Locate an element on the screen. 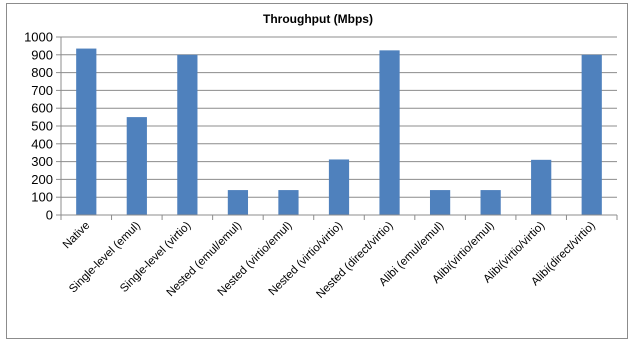 This screenshot has width=633, height=345. y-tick-label: 100 is located at coordinates (42, 197).